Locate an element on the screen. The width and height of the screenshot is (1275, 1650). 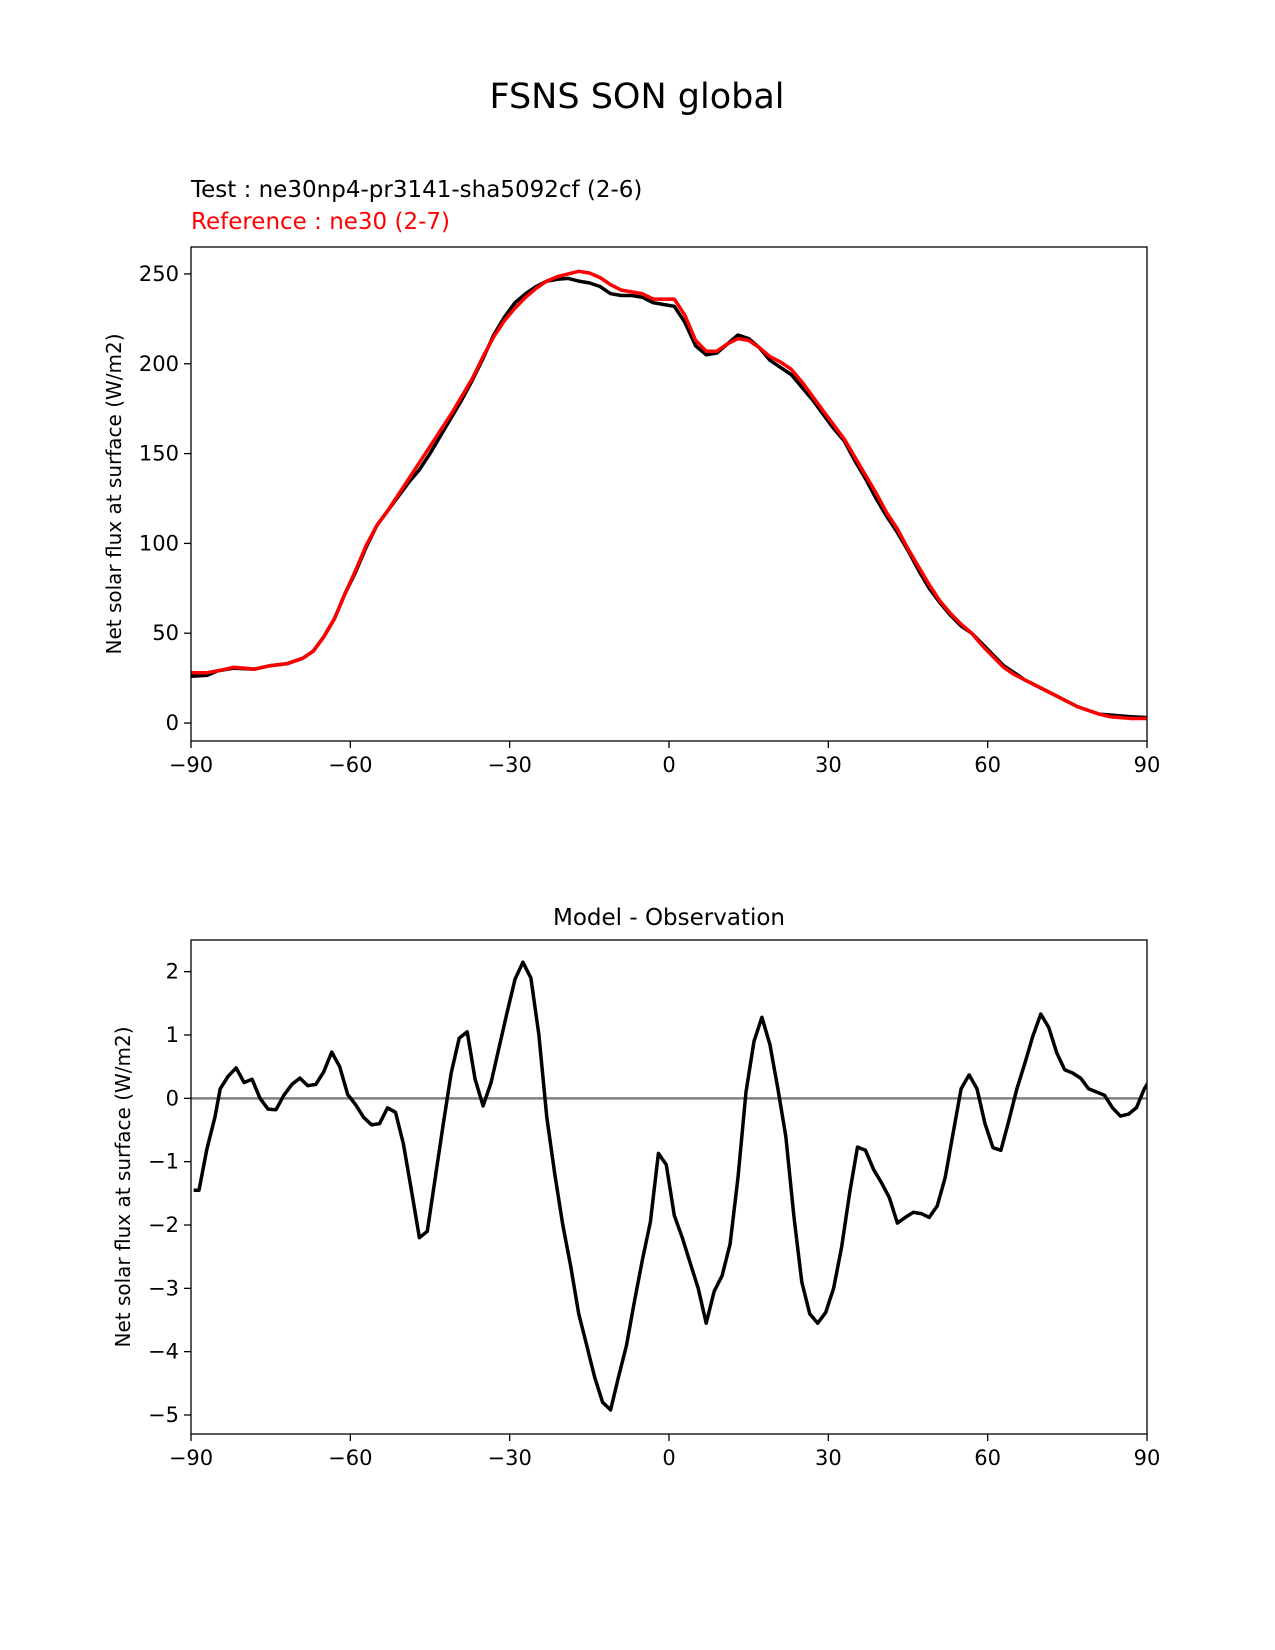
y-tick-label: −3 is located at coordinates (163, 1288).